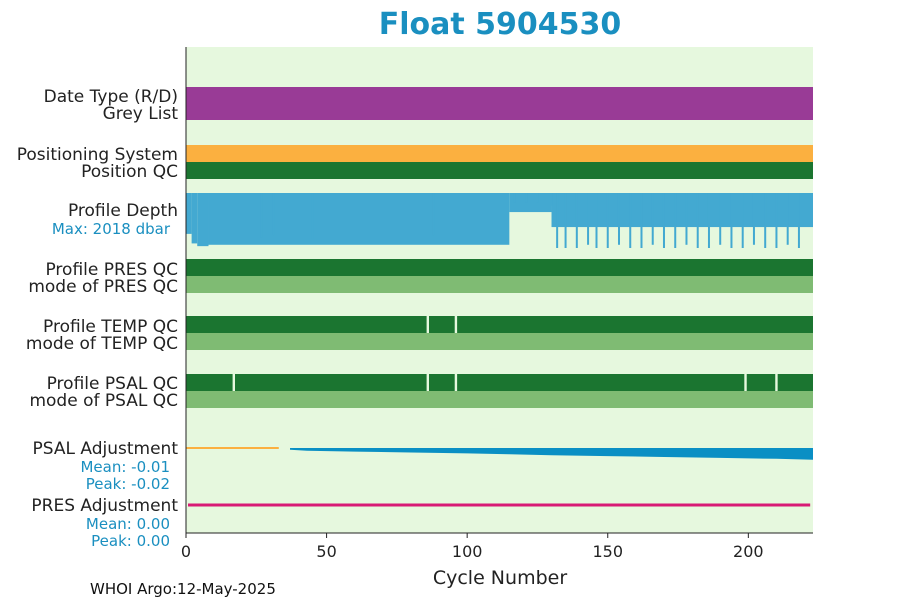 This screenshot has height=600, width=900. Describe the element at coordinates (130, 541) in the screenshot. I see `row-peak-pres_adjustment: Peak: 0.00` at that location.